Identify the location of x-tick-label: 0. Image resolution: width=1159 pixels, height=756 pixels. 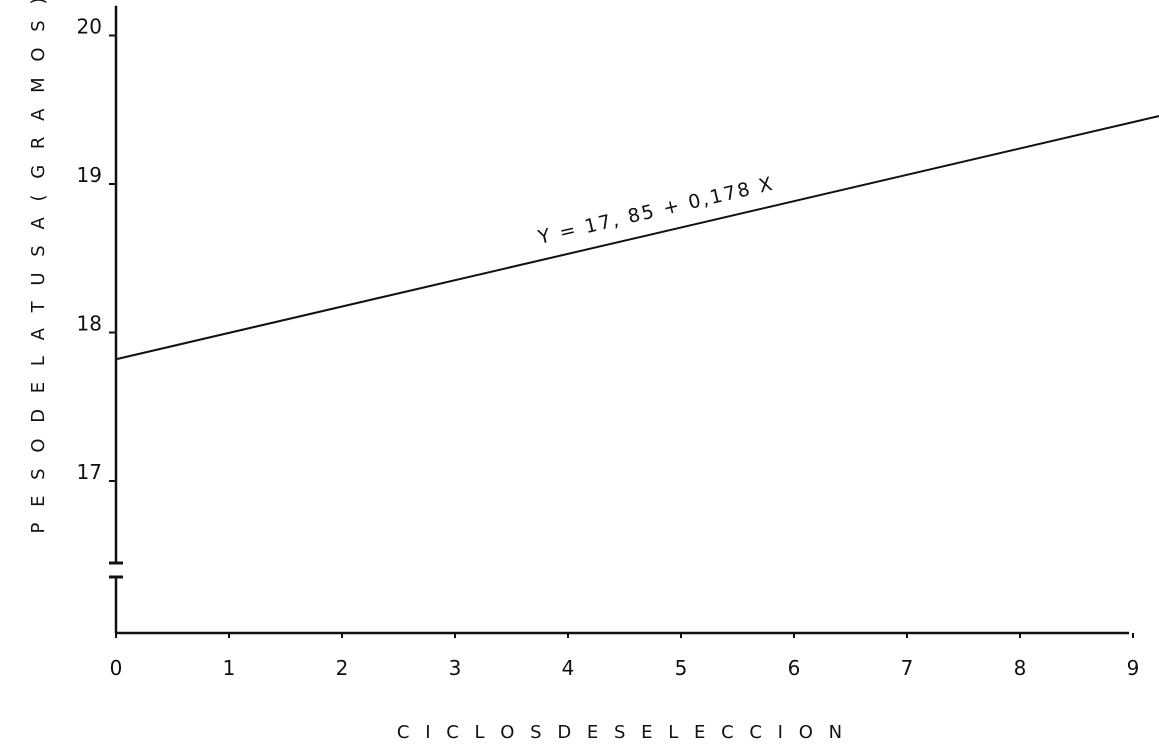
(116, 668).